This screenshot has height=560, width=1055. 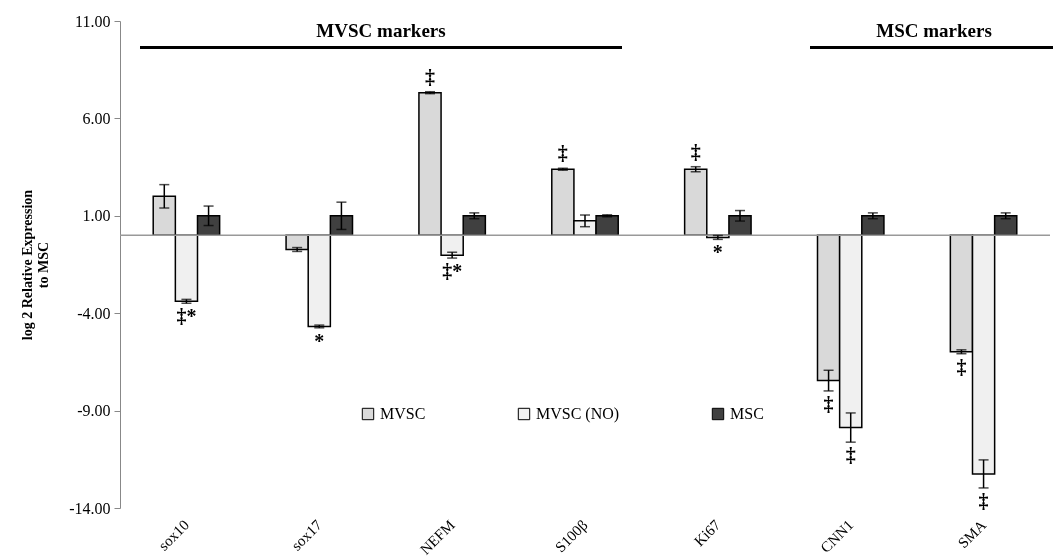 I want to click on annotation: MSC markers, so click(x=934, y=31).